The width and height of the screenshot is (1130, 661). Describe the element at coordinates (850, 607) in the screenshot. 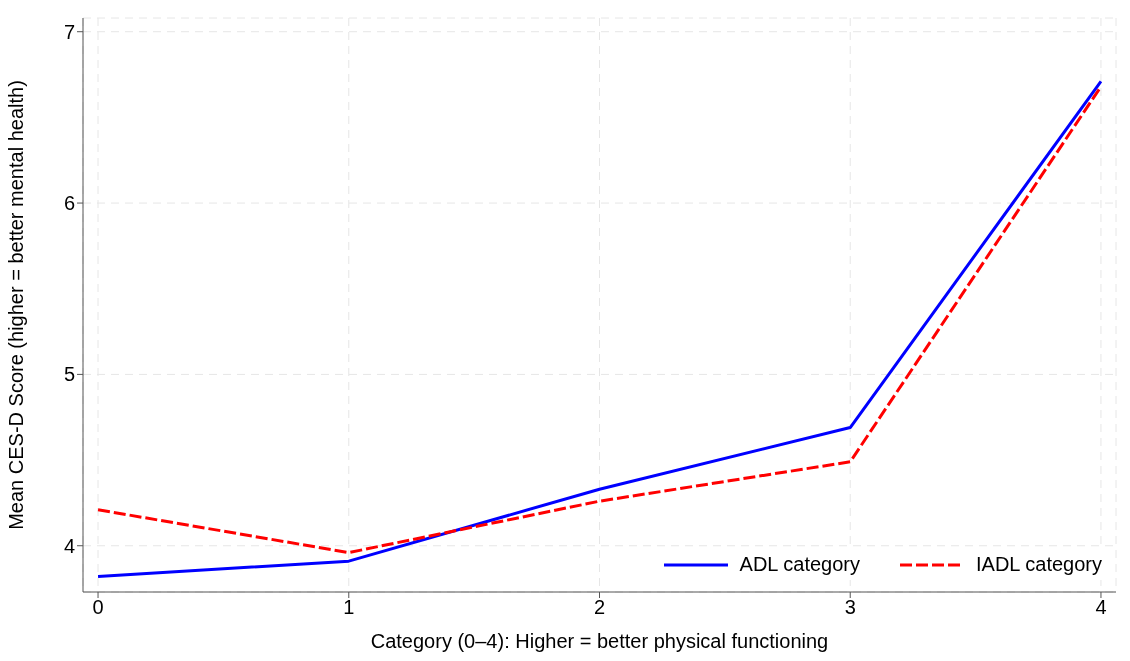

I see `x-tick-label: 3` at that location.